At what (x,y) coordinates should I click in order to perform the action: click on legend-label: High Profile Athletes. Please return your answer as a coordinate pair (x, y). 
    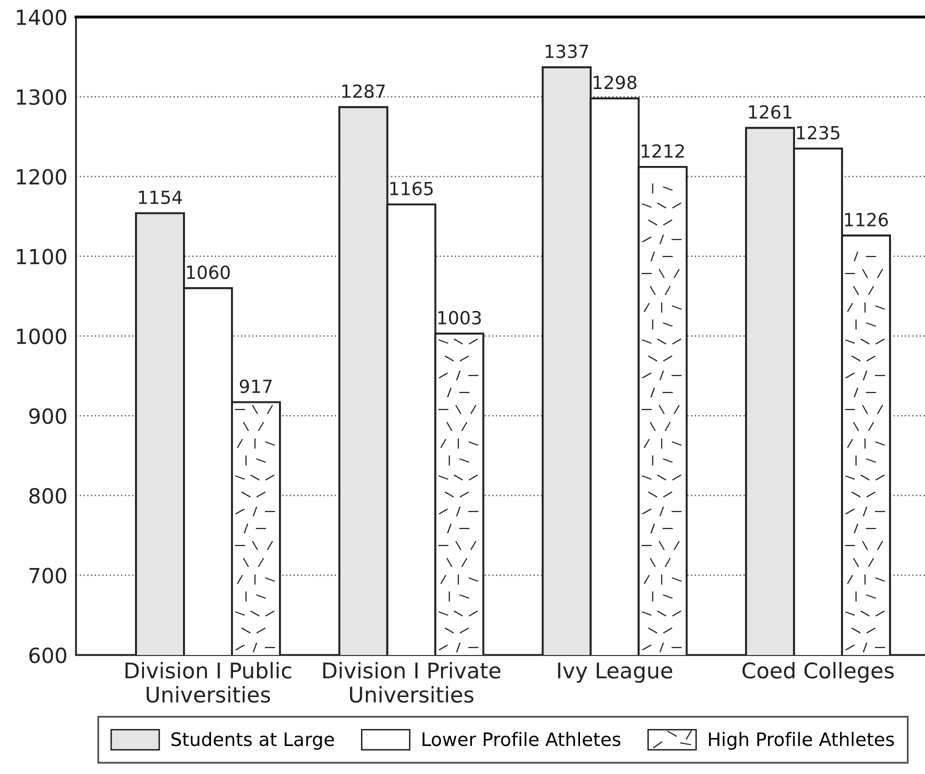
    Looking at the image, I should click on (801, 741).